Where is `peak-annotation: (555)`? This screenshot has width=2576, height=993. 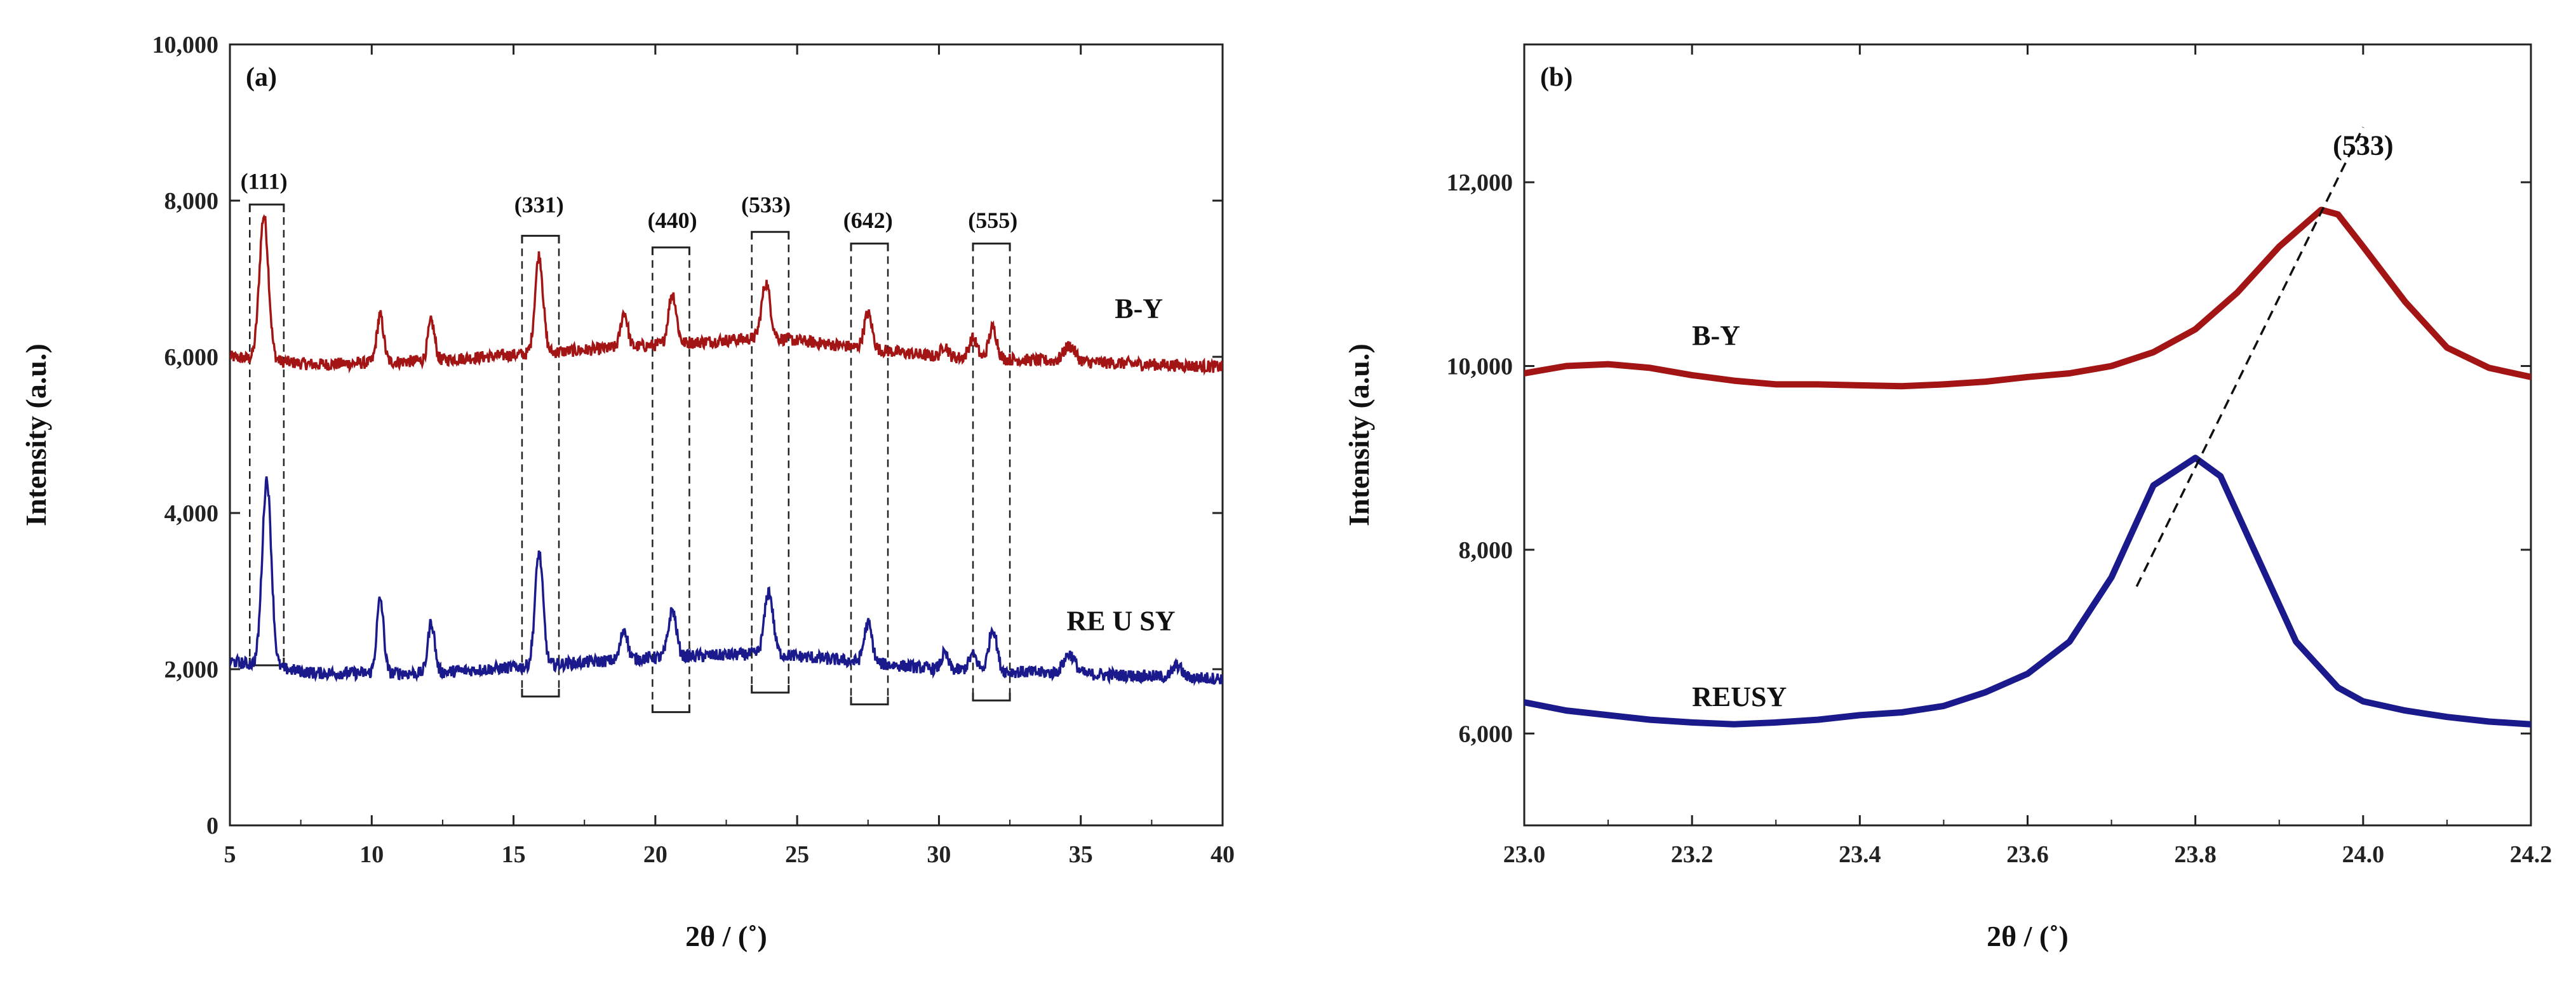
peak-annotation: (555) is located at coordinates (992, 220).